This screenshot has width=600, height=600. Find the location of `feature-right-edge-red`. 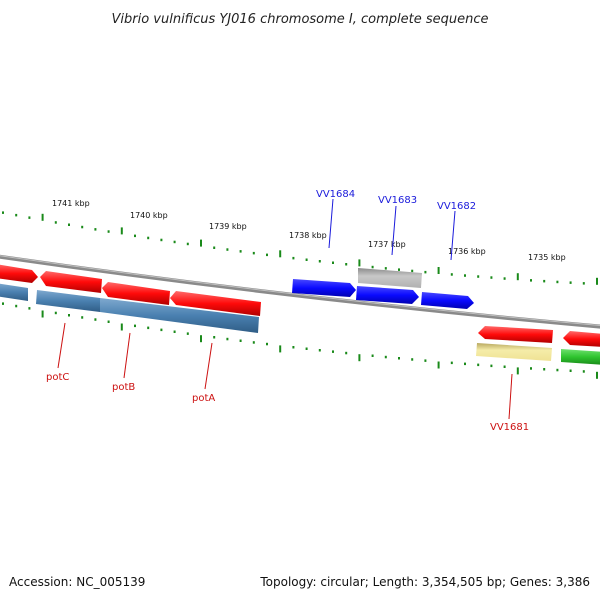

feature-right-edge-red is located at coordinates (581, 339).